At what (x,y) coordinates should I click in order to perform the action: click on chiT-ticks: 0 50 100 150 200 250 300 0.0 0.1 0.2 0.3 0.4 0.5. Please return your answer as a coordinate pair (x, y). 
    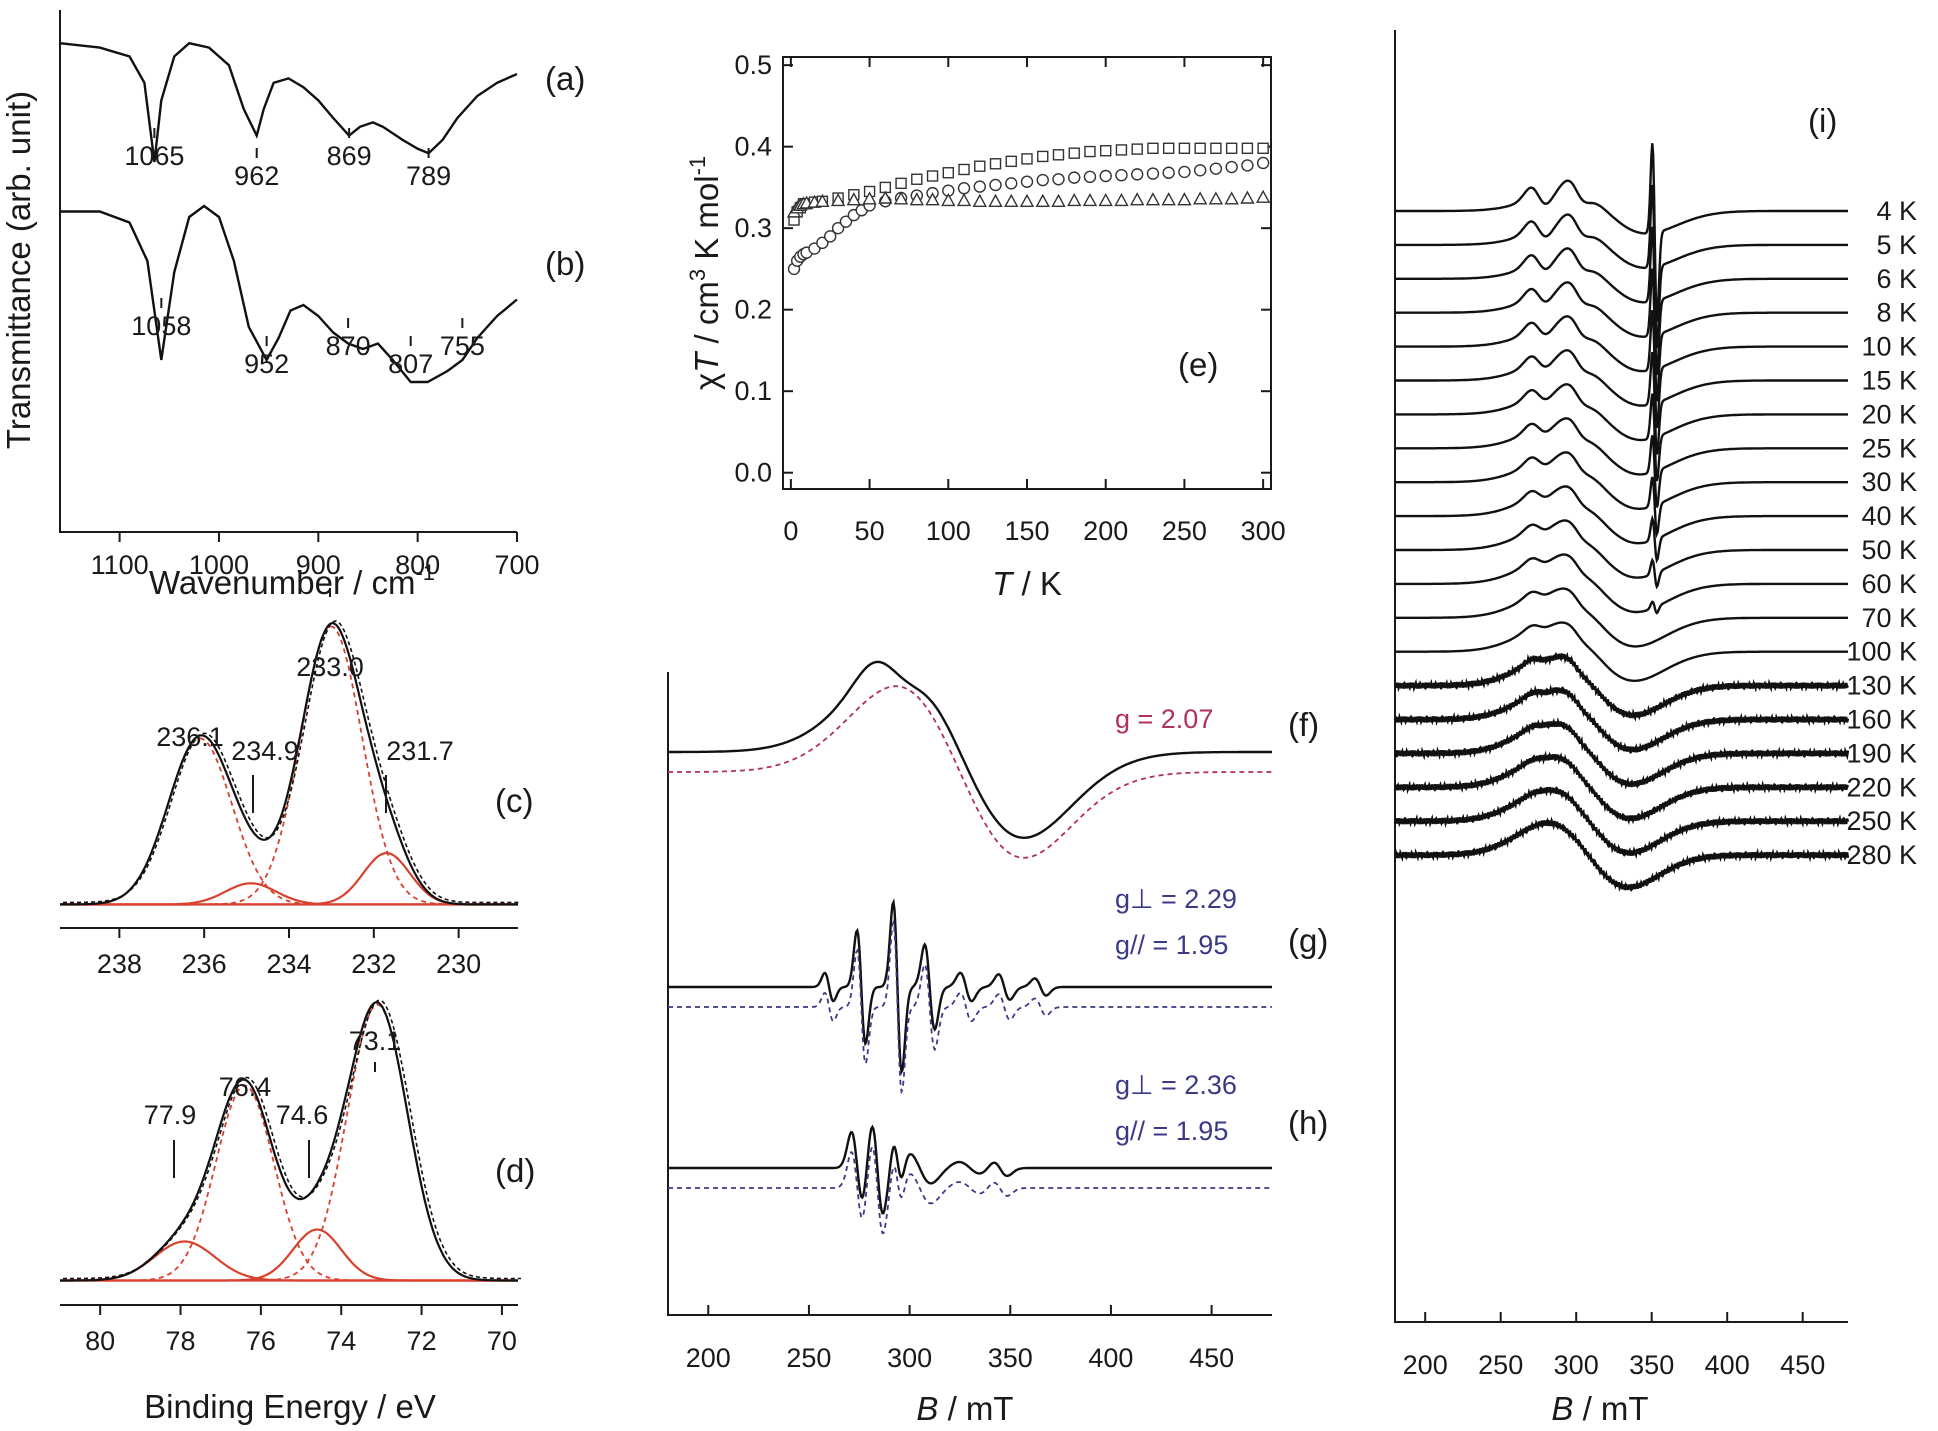
    Looking at the image, I should click on (1009, 298).